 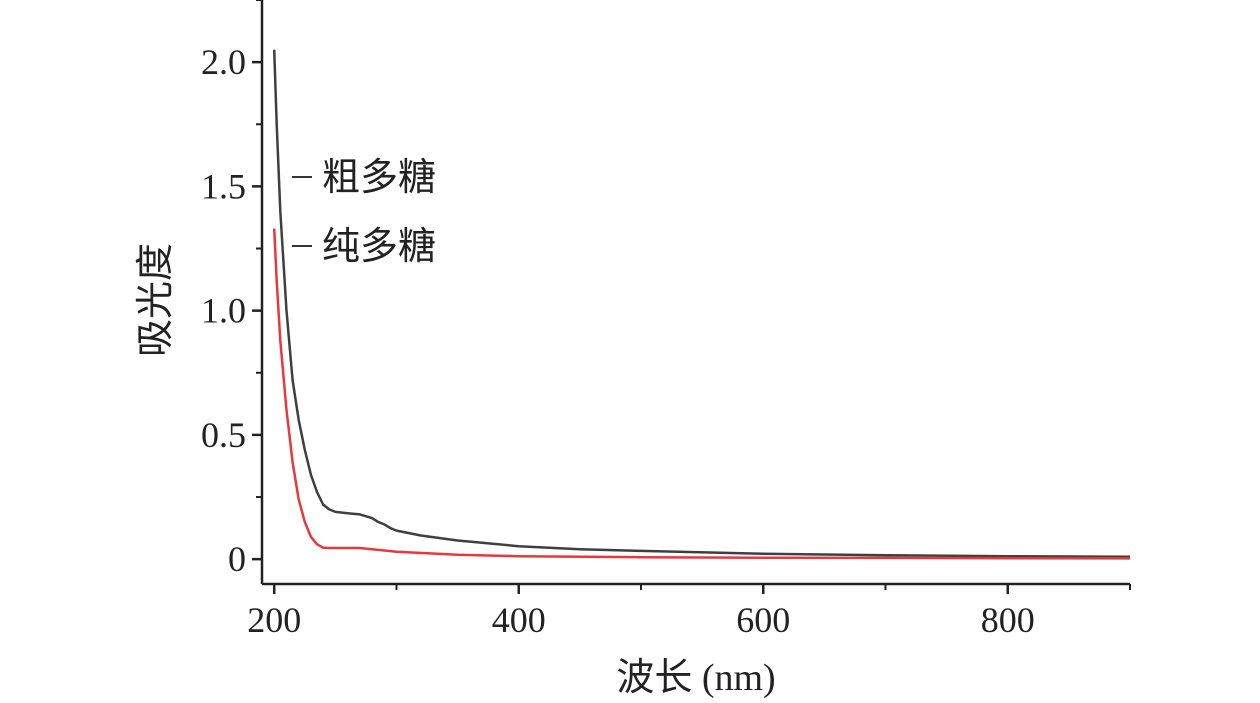 What do you see at coordinates (379, 178) in the screenshot?
I see `legend-label-1: 粗多糖` at bounding box center [379, 178].